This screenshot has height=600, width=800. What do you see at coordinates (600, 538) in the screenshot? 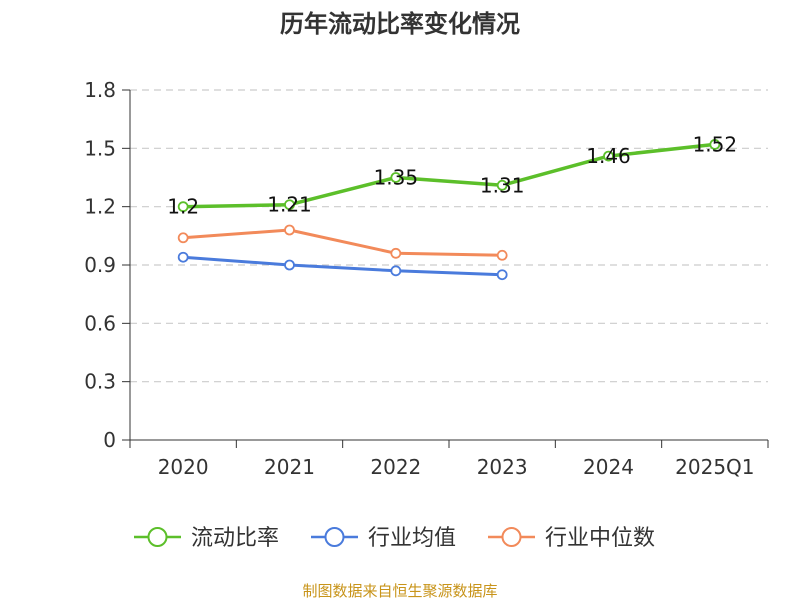
I see `legend-label: 行业中位数` at bounding box center [600, 538].